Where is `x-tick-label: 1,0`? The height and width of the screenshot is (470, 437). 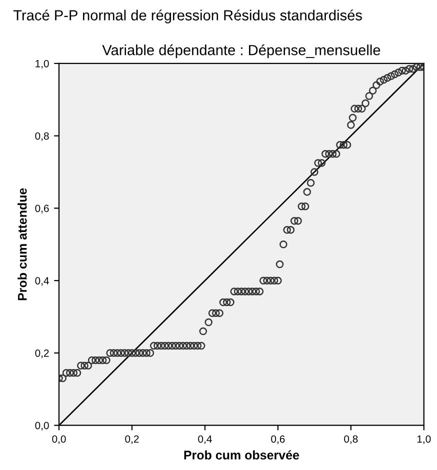
x-tick-label: 1,0 is located at coordinates (424, 439).